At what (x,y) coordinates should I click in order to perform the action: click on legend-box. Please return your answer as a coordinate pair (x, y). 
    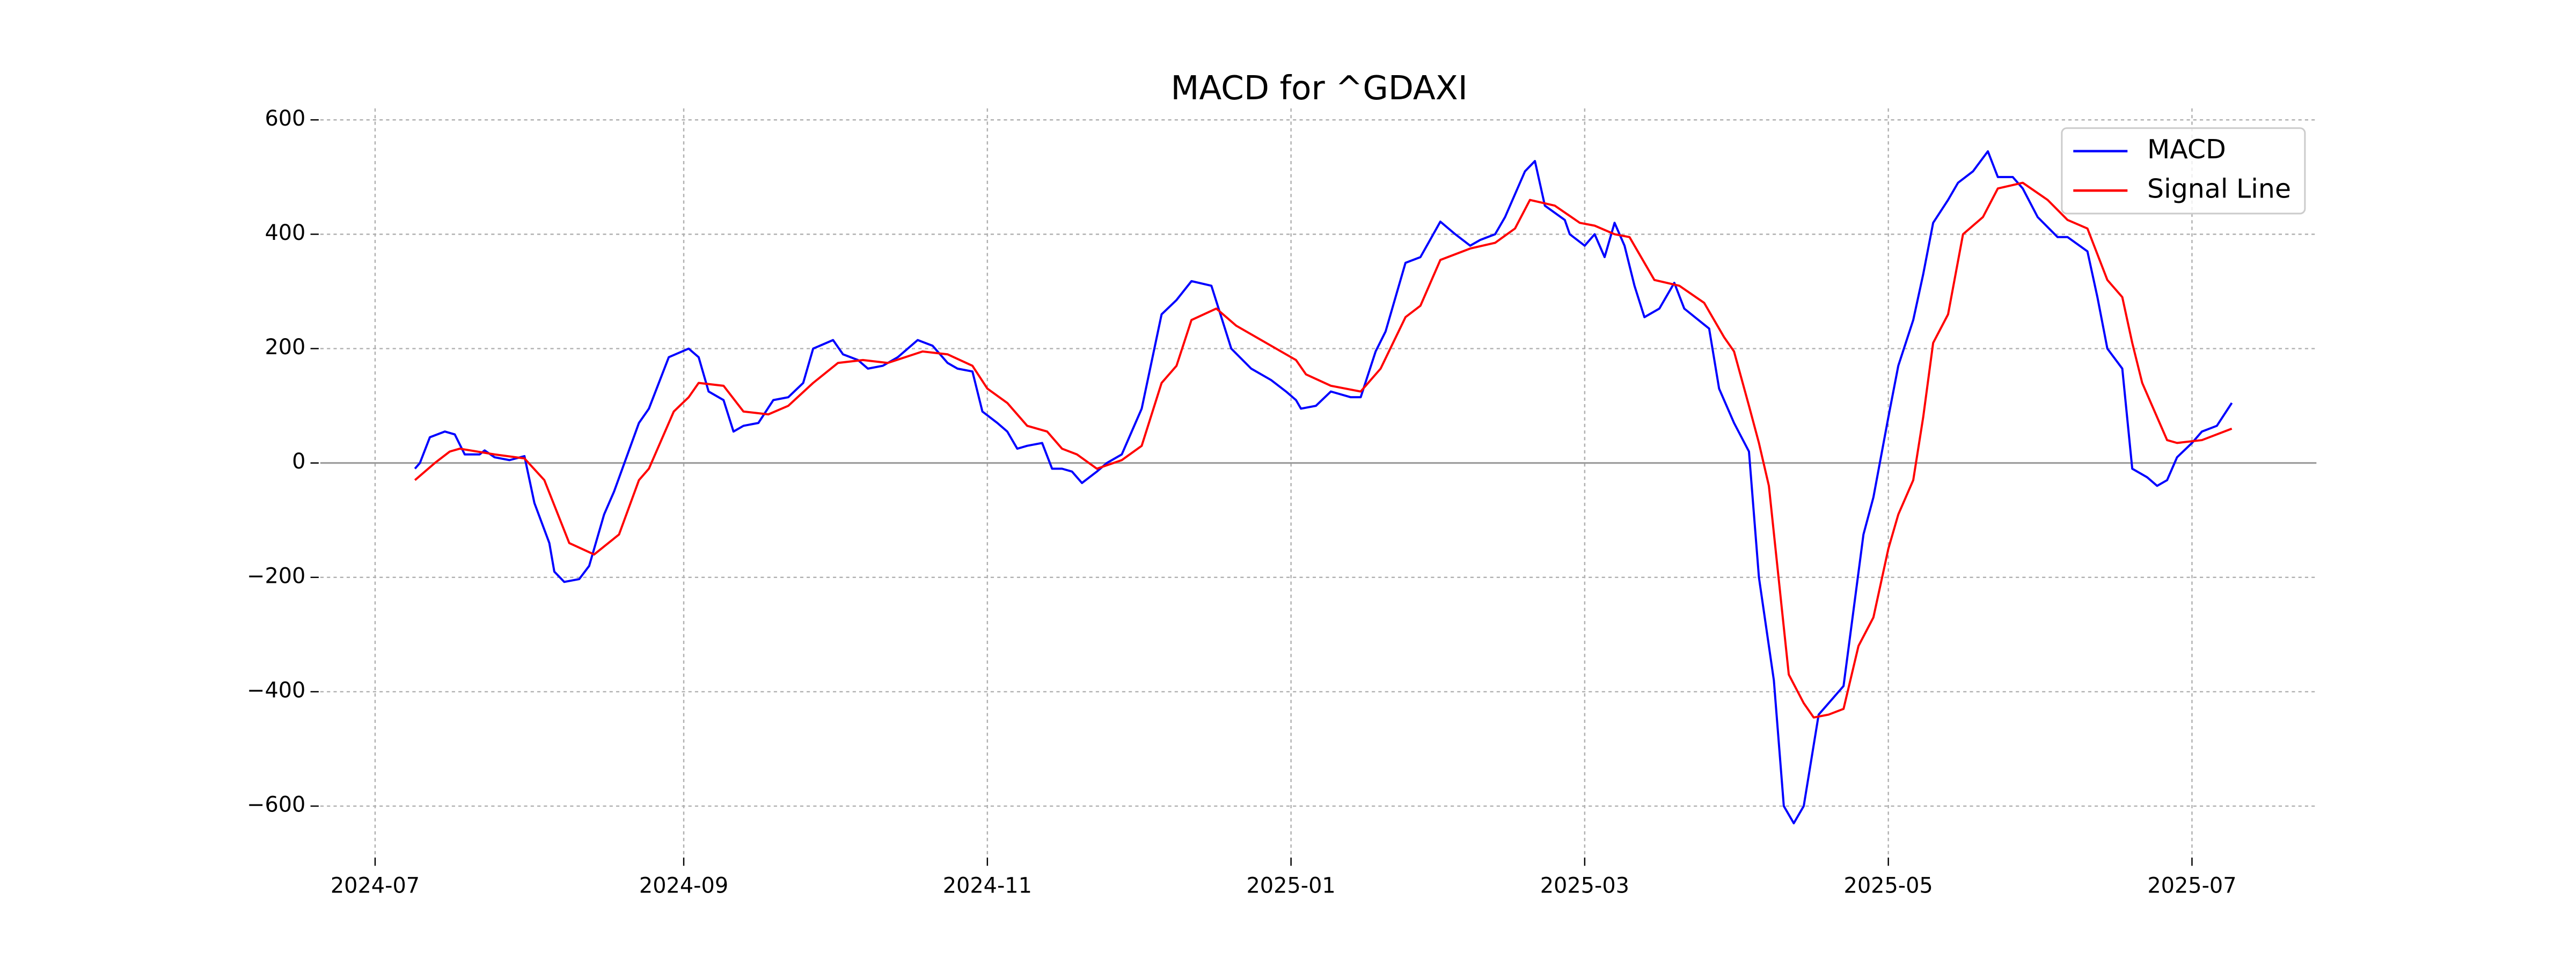
    Looking at the image, I should click on (2183, 171).